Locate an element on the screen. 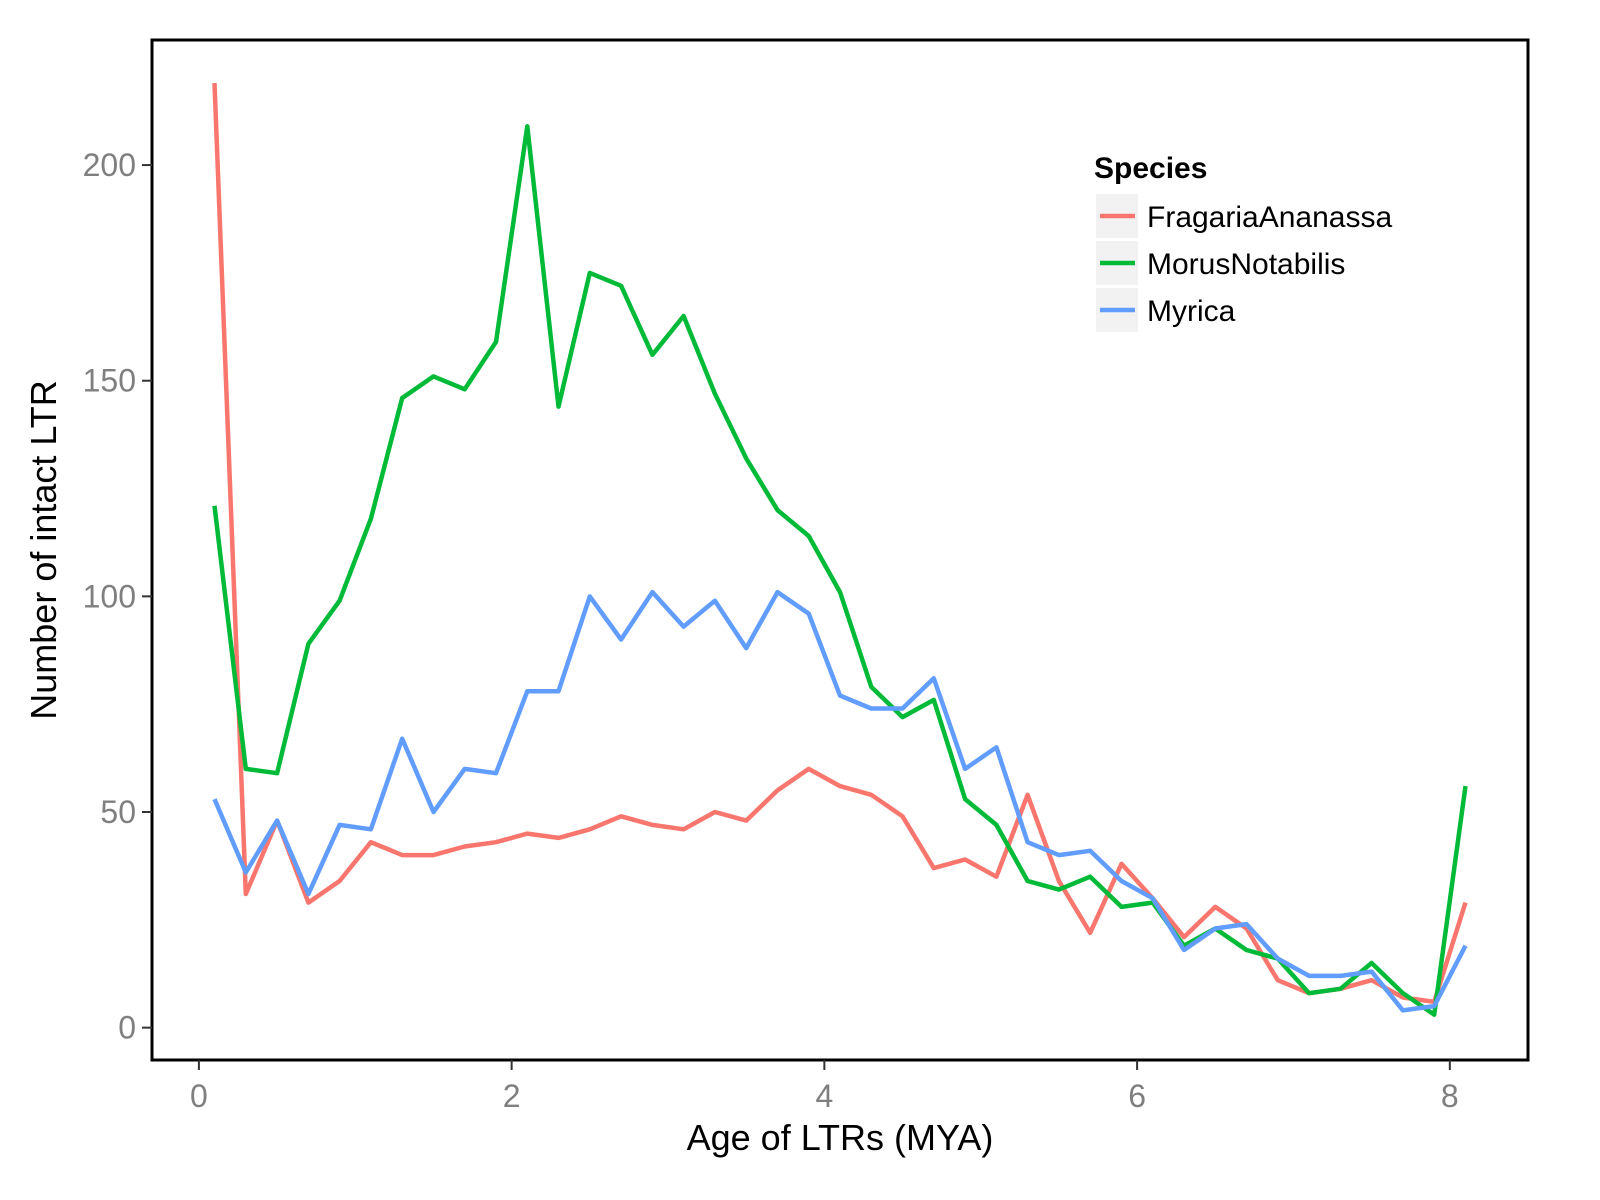  x-tick-label: 4 is located at coordinates (824, 1096).